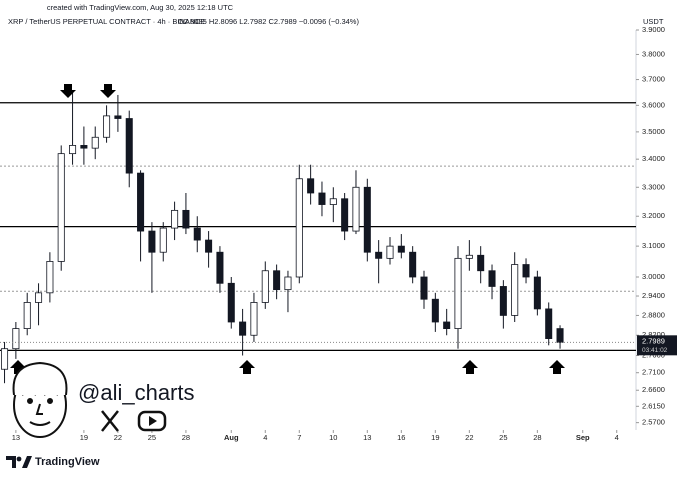 The height and width of the screenshot is (477, 680). I want to click on y-tick-label: 2.8200, so click(653, 334).